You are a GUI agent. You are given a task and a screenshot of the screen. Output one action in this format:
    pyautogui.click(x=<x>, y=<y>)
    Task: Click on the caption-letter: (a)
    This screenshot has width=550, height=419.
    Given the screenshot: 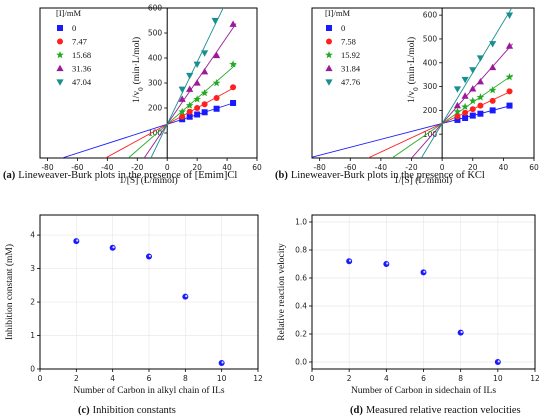 What is the action you would take?
    pyautogui.click(x=9, y=175)
    